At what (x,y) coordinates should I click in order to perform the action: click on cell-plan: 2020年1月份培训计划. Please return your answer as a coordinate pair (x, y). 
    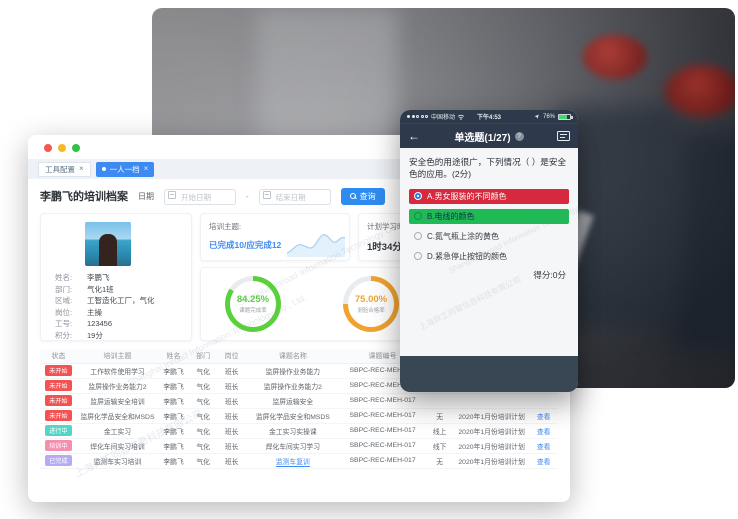
    Looking at the image, I should click on (491, 461).